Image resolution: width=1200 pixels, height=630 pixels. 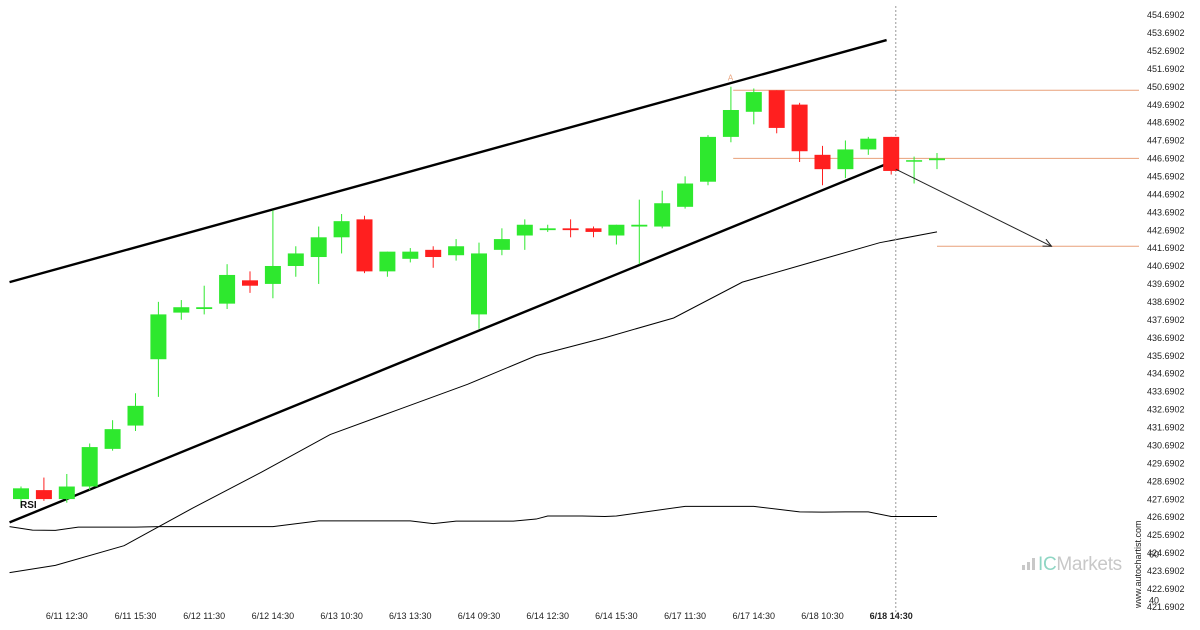 I want to click on y-tick-label: 447.6902, so click(x=1166, y=141).